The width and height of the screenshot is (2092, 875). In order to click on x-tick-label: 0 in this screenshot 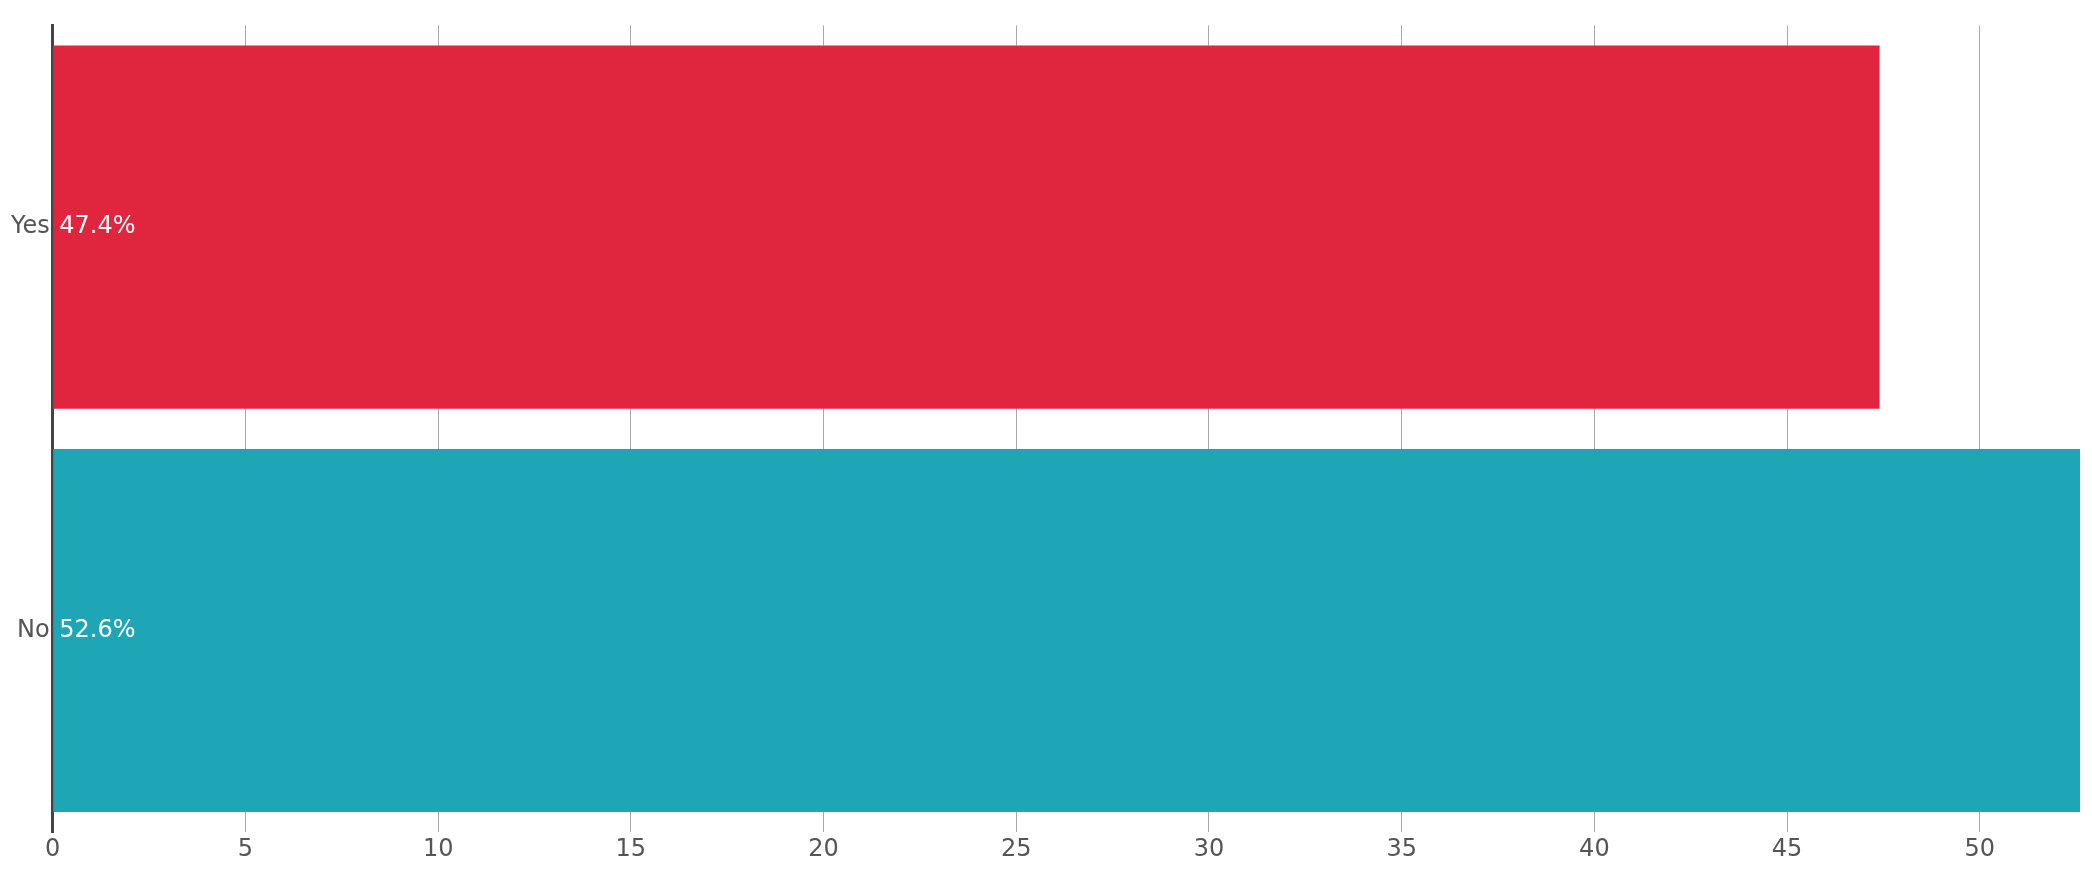, I will do `click(53, 847)`.